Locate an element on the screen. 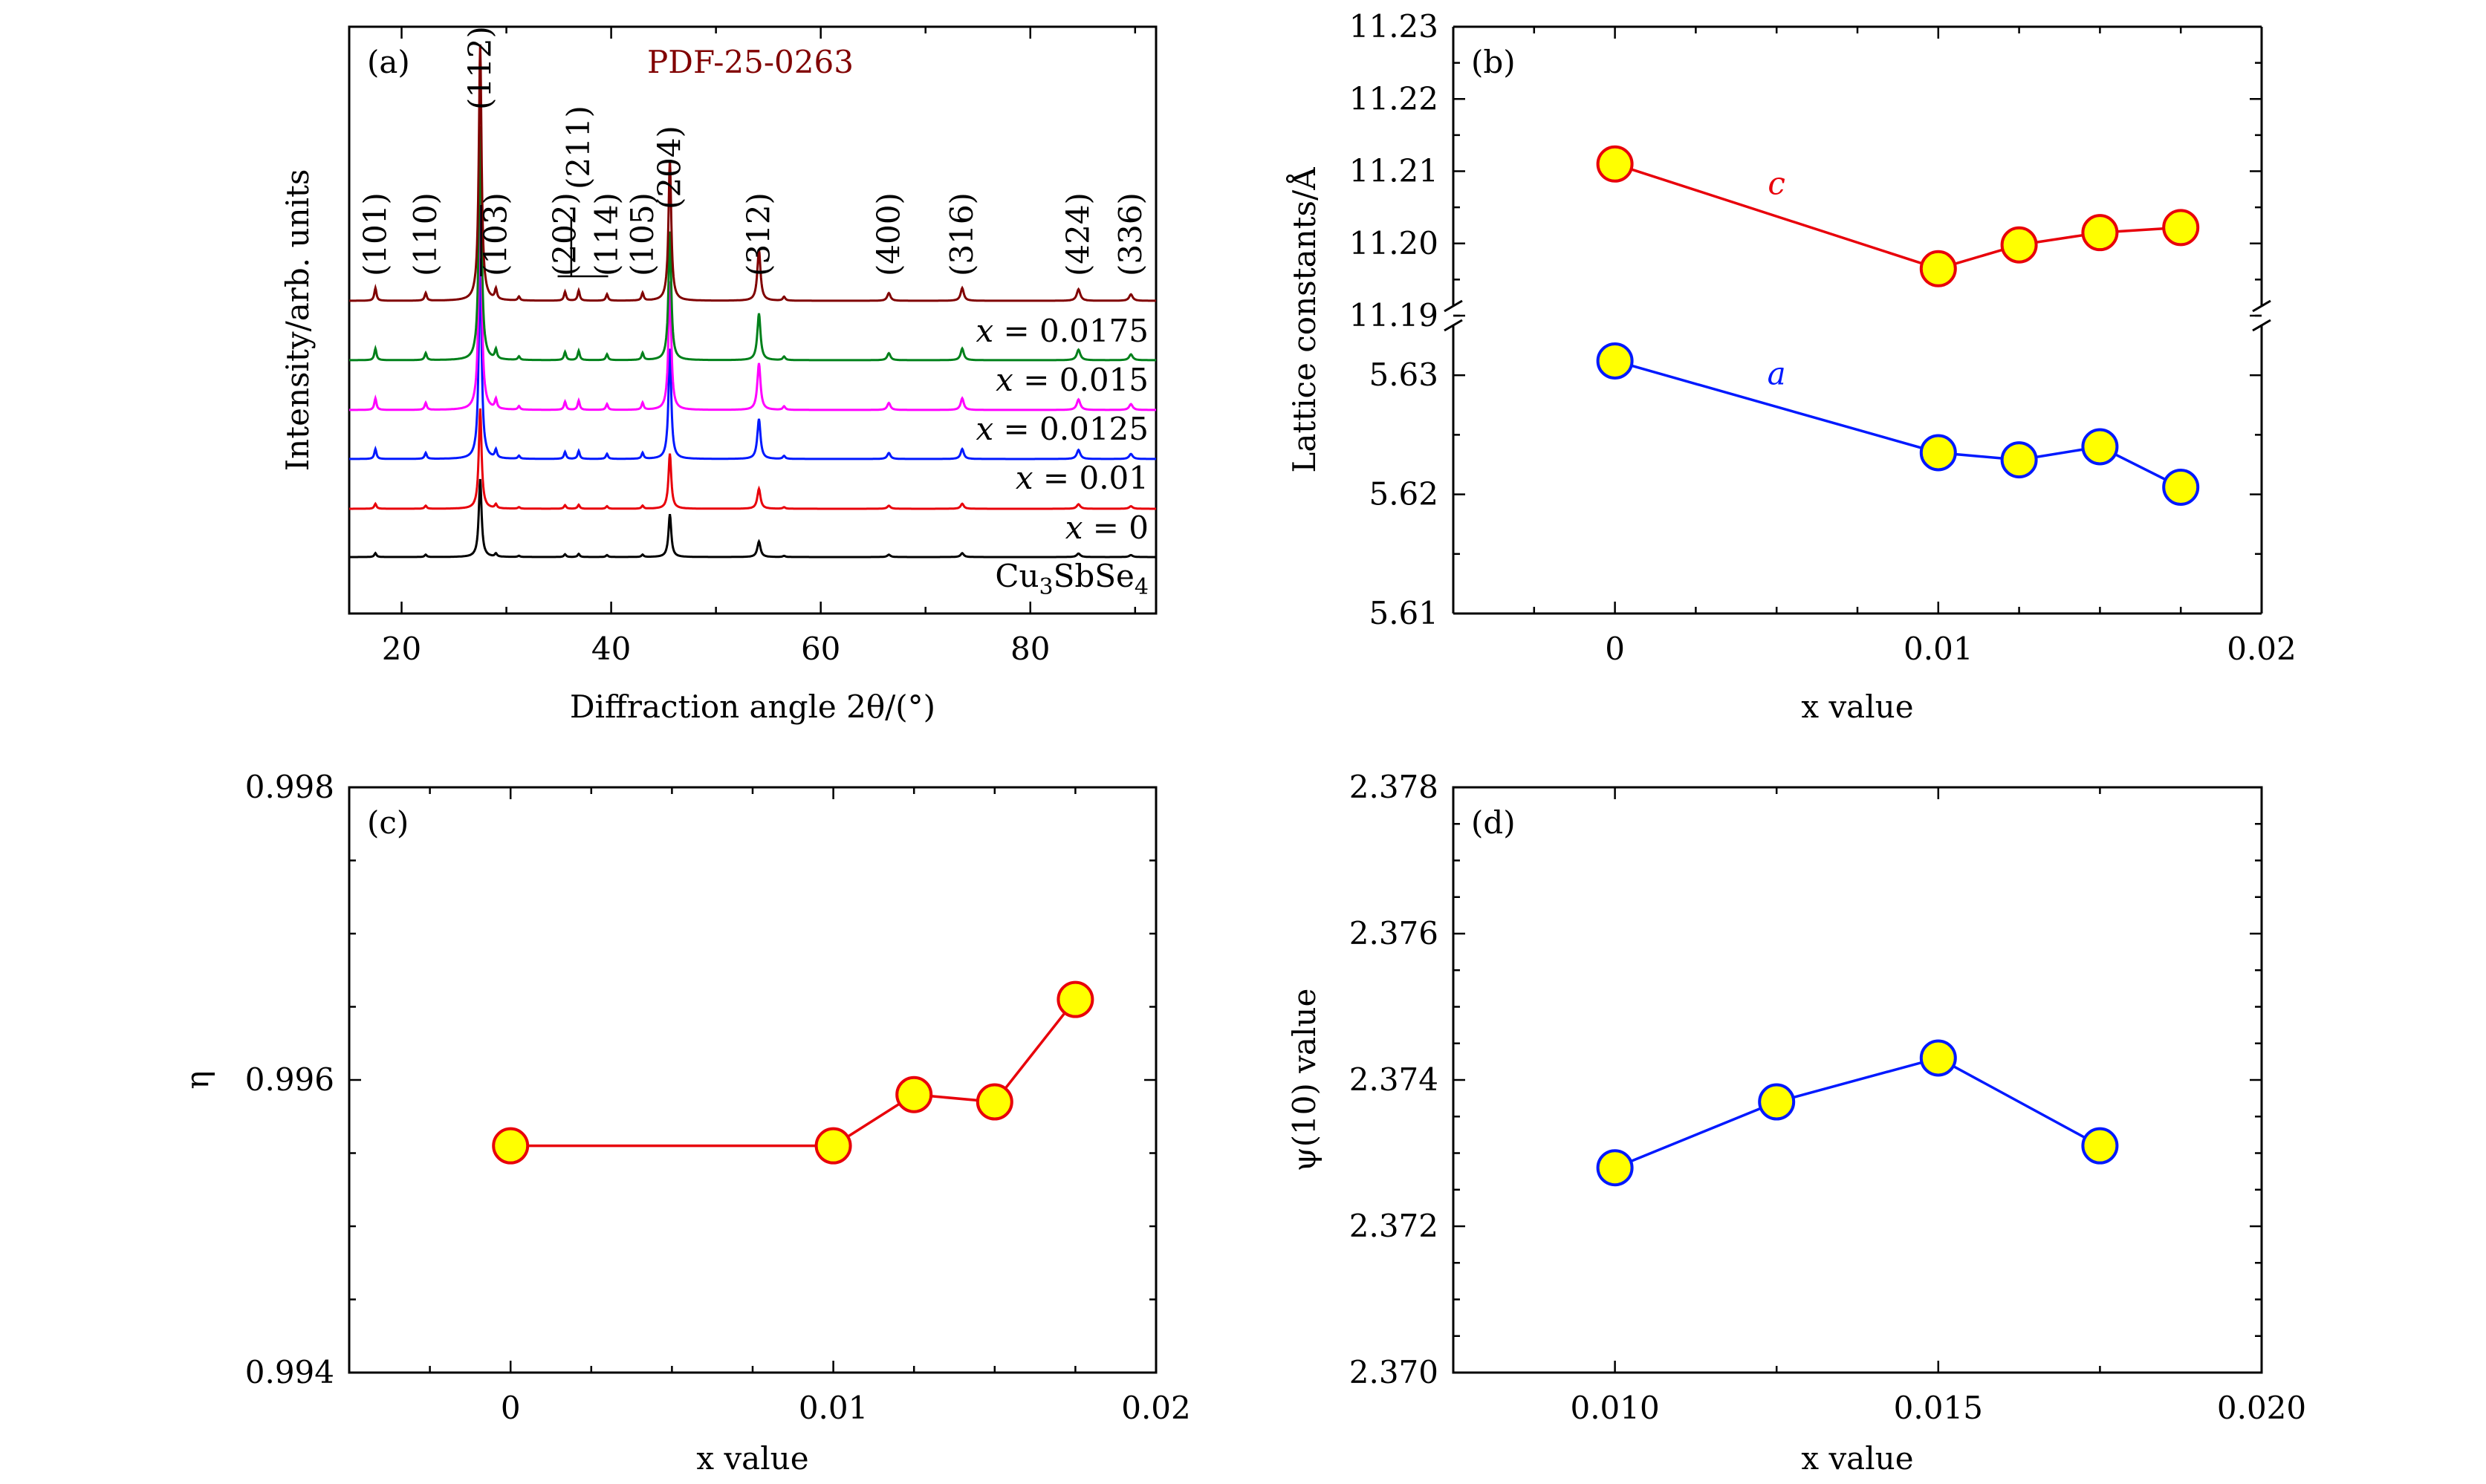  hkl-label: (114) is located at coordinates (606, 234).